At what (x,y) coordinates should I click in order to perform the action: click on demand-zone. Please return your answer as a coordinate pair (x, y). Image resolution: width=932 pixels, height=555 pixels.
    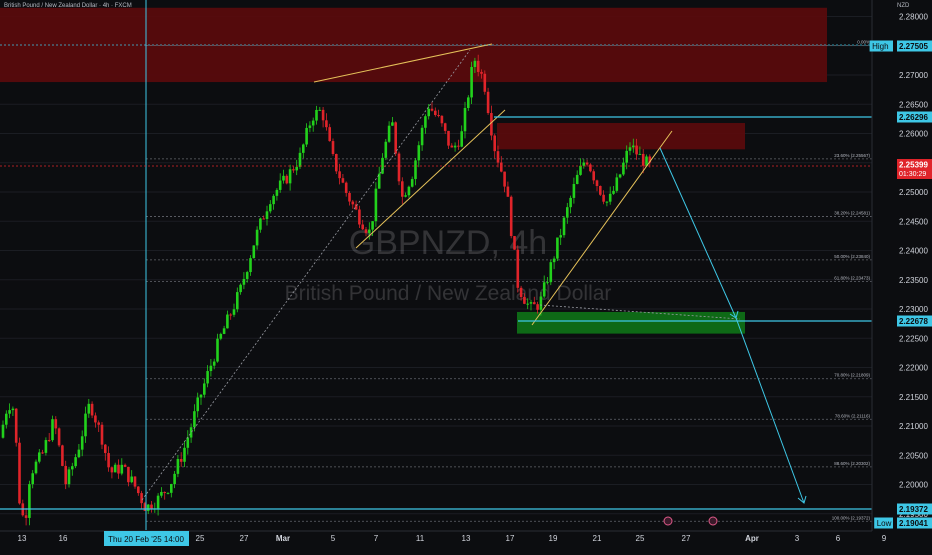
    Looking at the image, I should click on (631, 322).